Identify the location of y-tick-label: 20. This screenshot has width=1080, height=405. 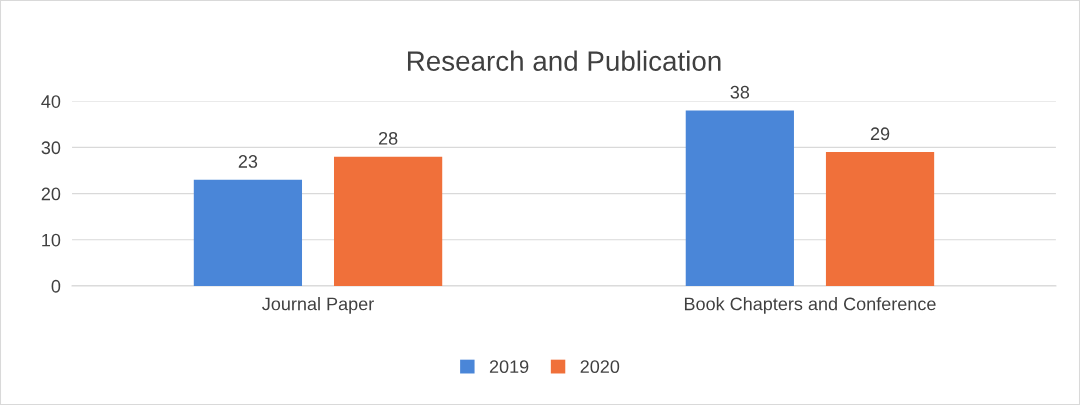
(51, 194).